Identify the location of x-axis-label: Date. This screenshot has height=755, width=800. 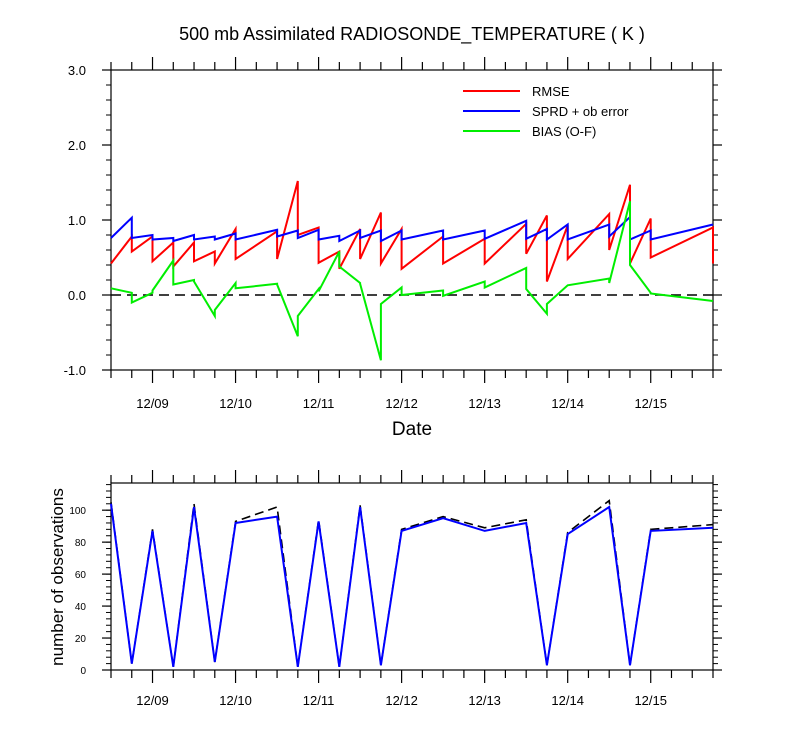
(412, 429).